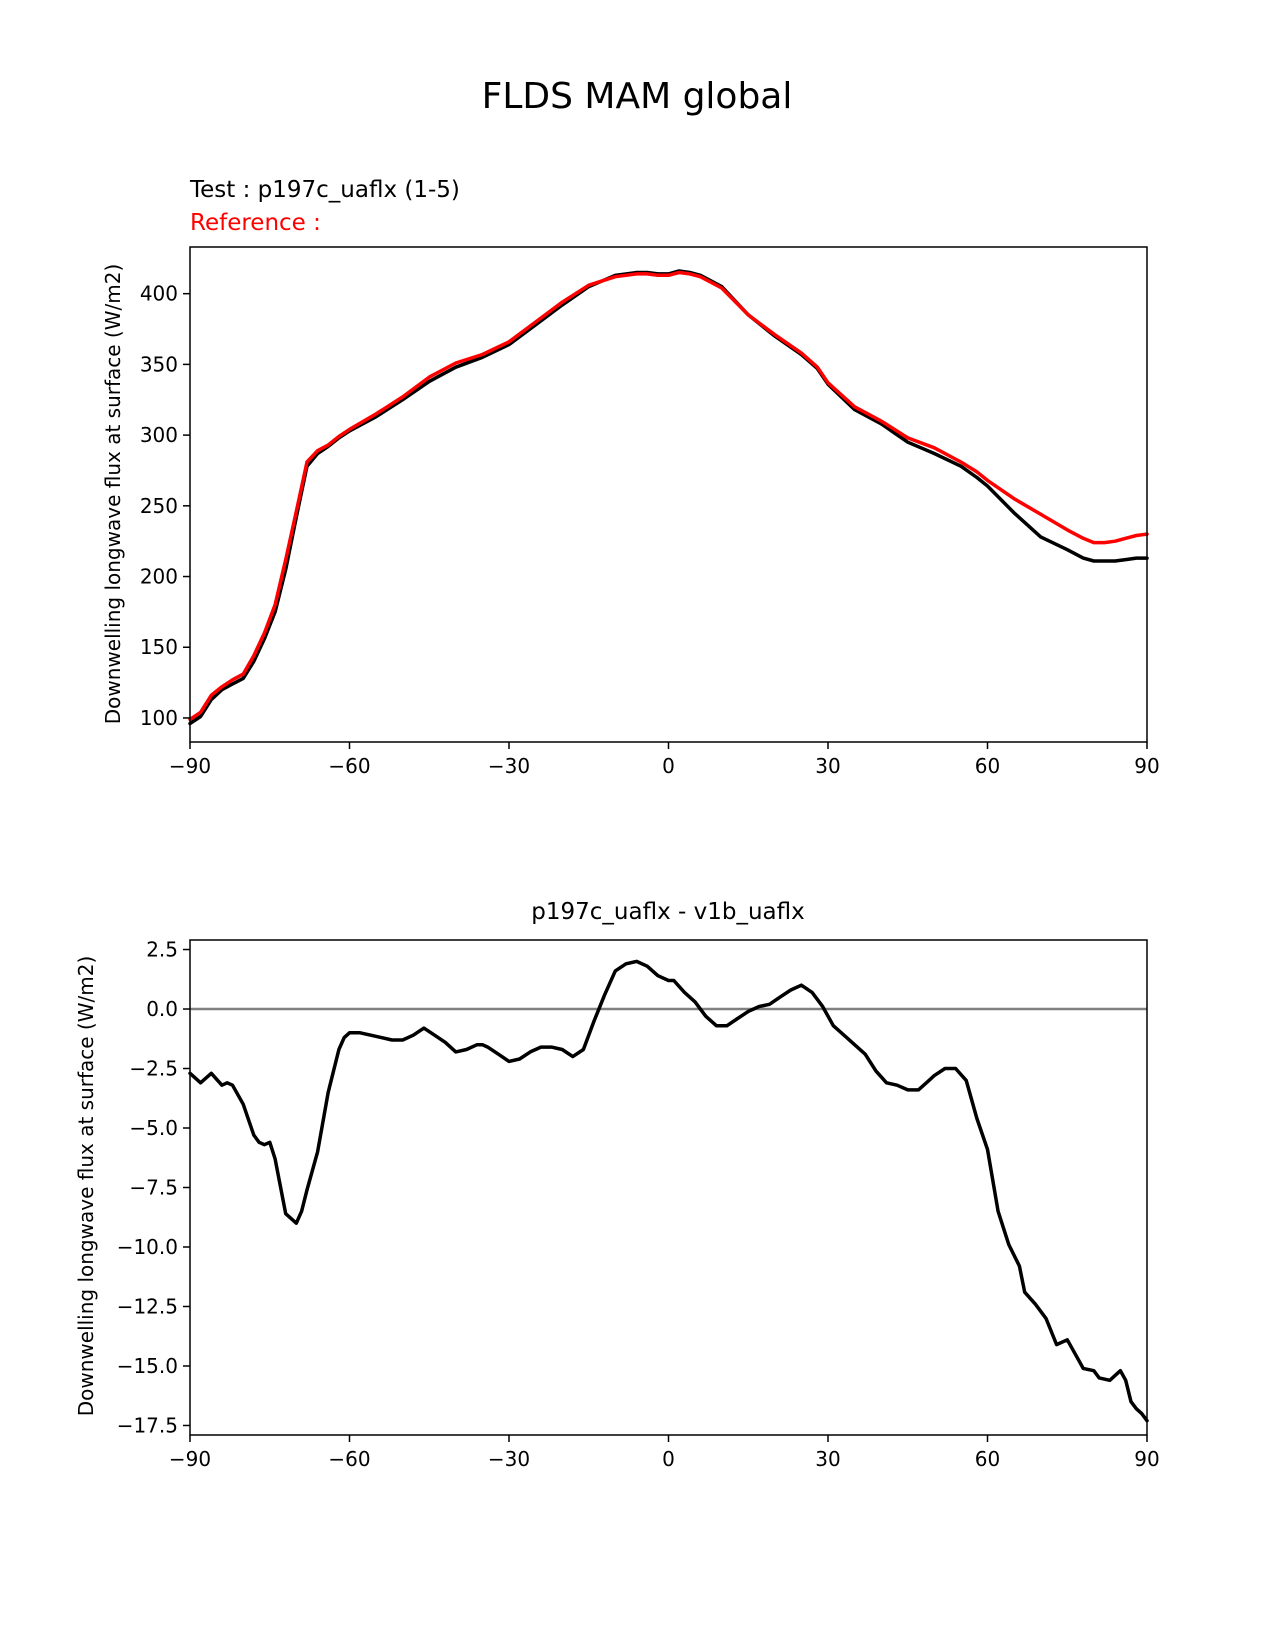  Describe the element at coordinates (162, 1009) in the screenshot. I see `bottom-y-tick-label: 0.0` at that location.